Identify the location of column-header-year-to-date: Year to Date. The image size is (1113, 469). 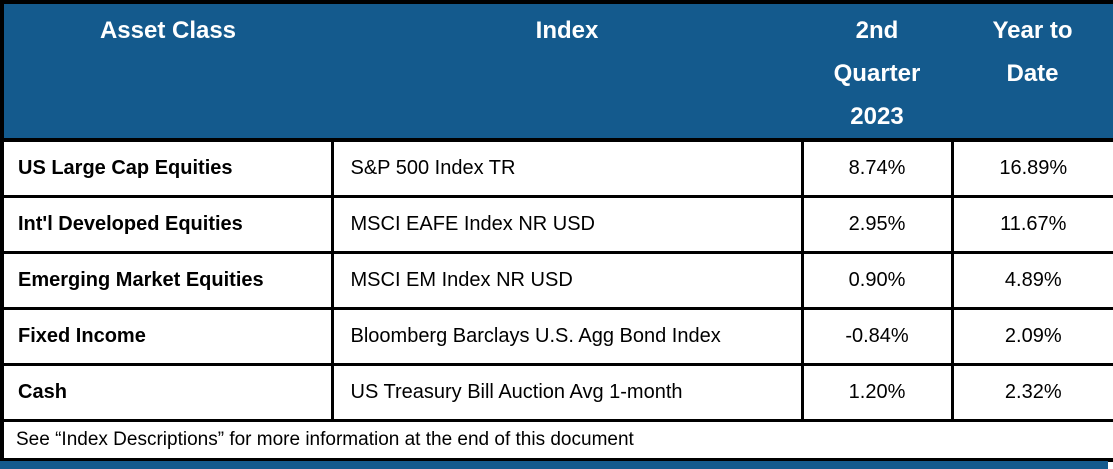
(1032, 72).